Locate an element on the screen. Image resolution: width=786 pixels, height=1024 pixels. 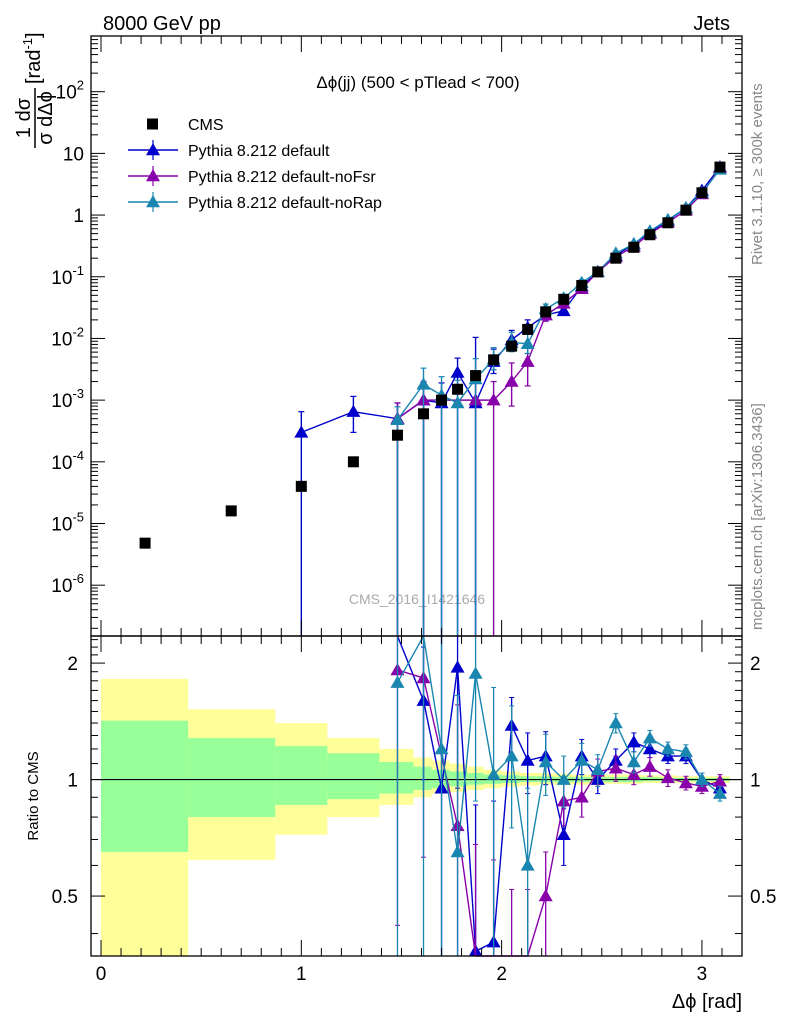
tick-base: 1 is located at coordinates (78, 216).